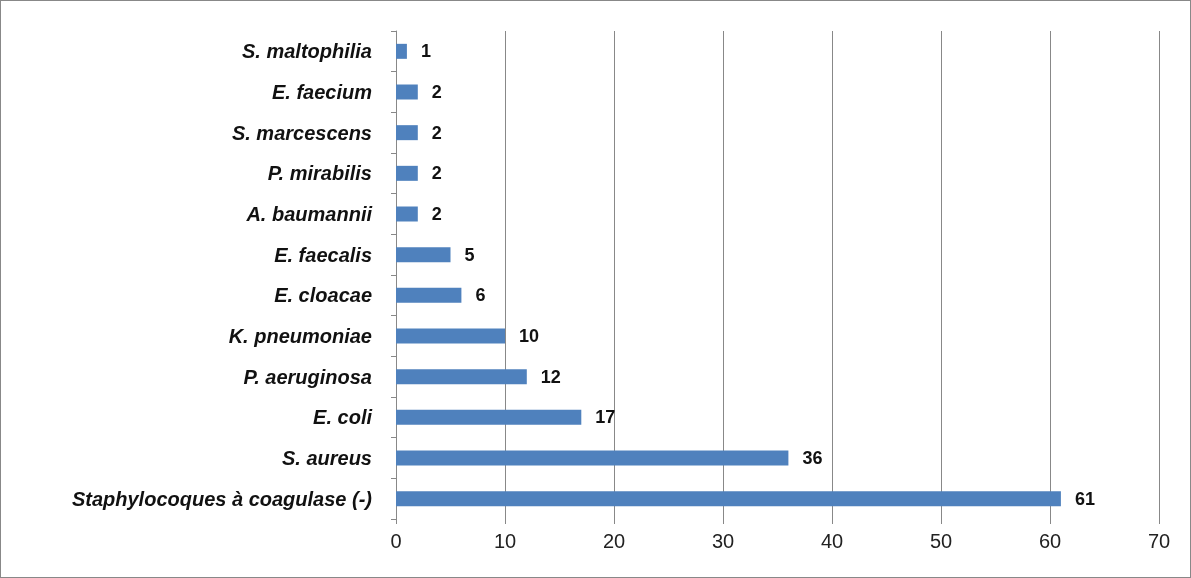 This screenshot has height=578, width=1191. Describe the element at coordinates (343, 417) in the screenshot. I see `y-tick-label: E. coli` at that location.